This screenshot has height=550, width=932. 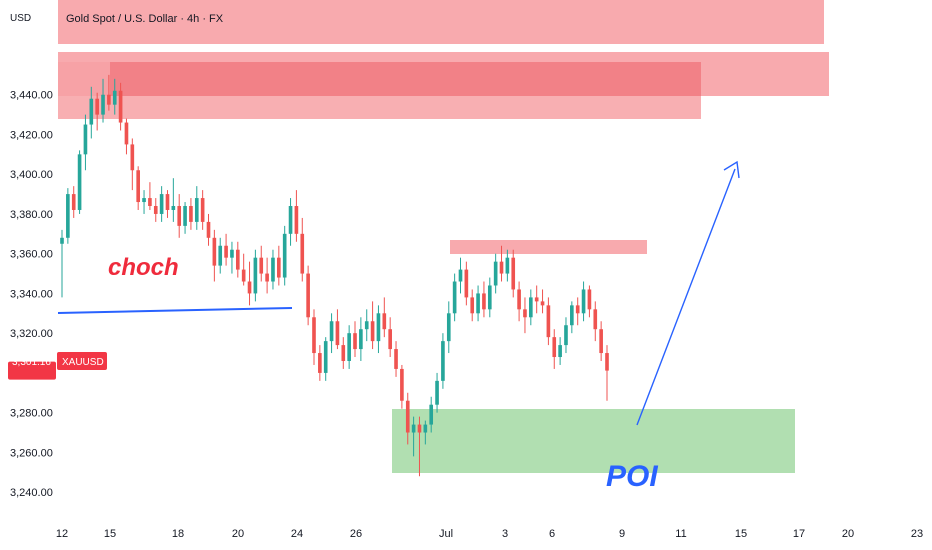 I want to click on time-tick-label: 9, so click(x=622, y=534).